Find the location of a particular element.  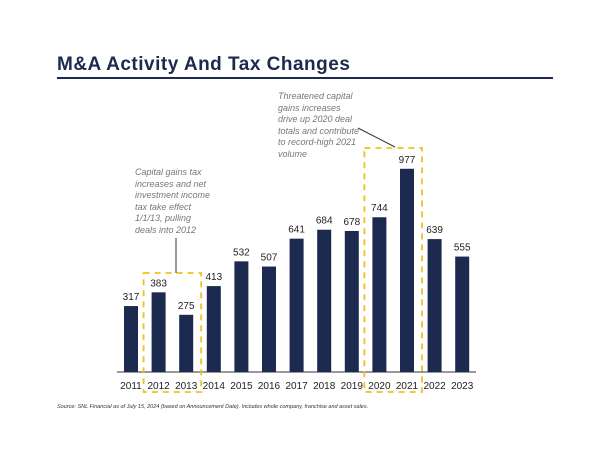

title-divider is located at coordinates (305, 78).